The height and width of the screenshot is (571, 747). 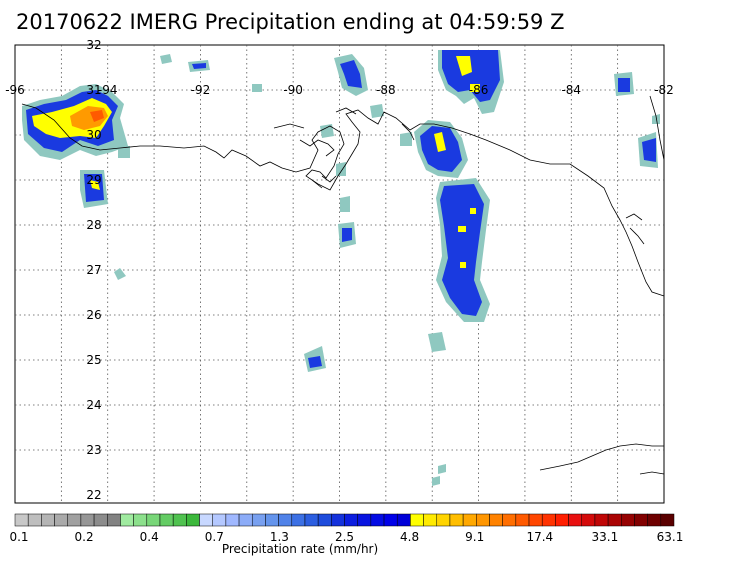 What do you see at coordinates (440, 142) in the screenshot?
I see `precip-heavy-30e` at bounding box center [440, 142].